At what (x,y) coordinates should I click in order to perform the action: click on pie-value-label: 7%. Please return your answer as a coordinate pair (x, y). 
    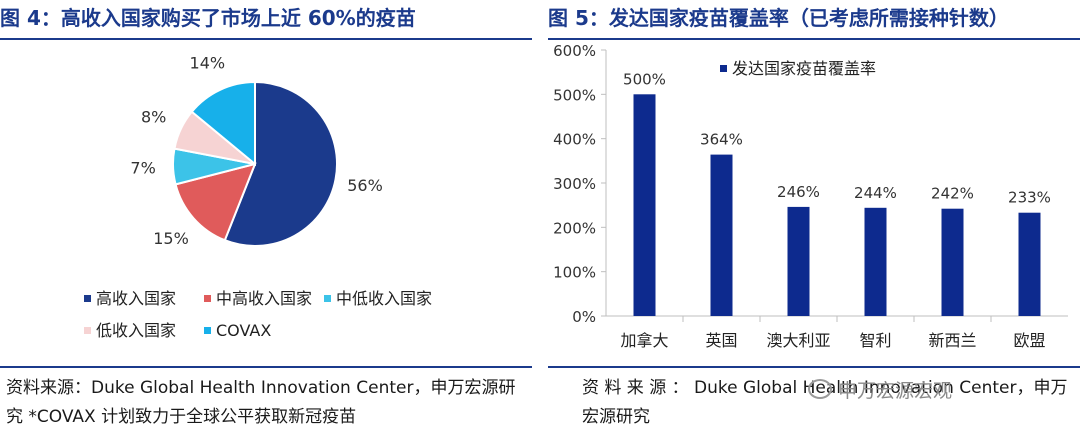
    Looking at the image, I should click on (142, 168).